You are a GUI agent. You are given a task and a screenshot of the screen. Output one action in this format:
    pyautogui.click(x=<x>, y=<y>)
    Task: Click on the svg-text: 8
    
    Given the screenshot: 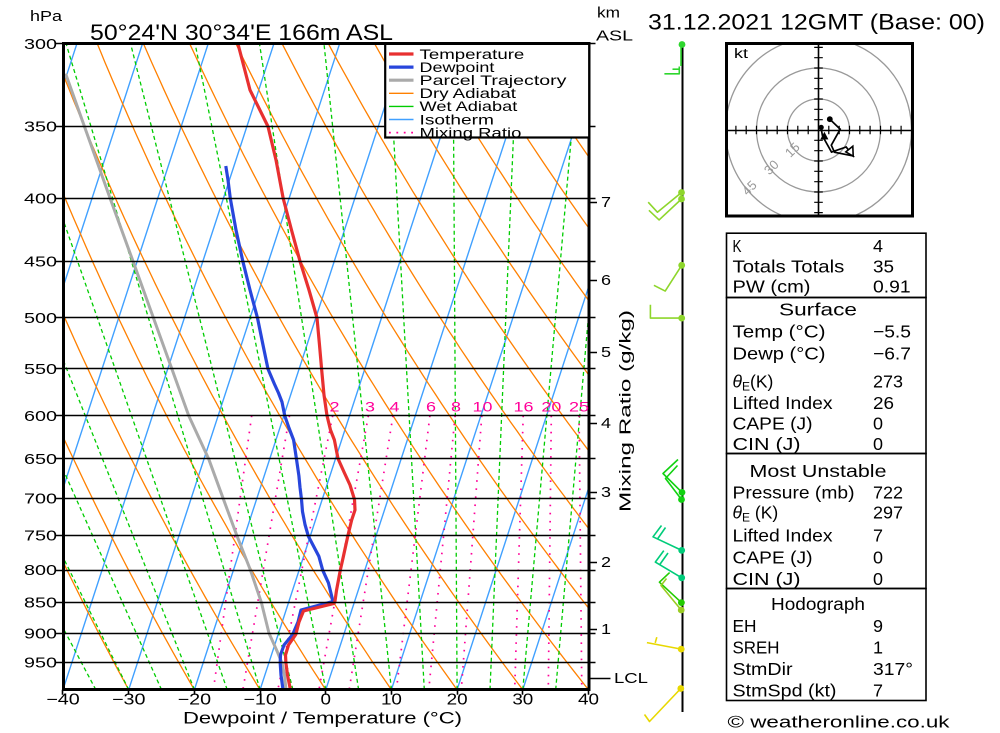 What is the action you would take?
    pyautogui.click(x=456, y=407)
    